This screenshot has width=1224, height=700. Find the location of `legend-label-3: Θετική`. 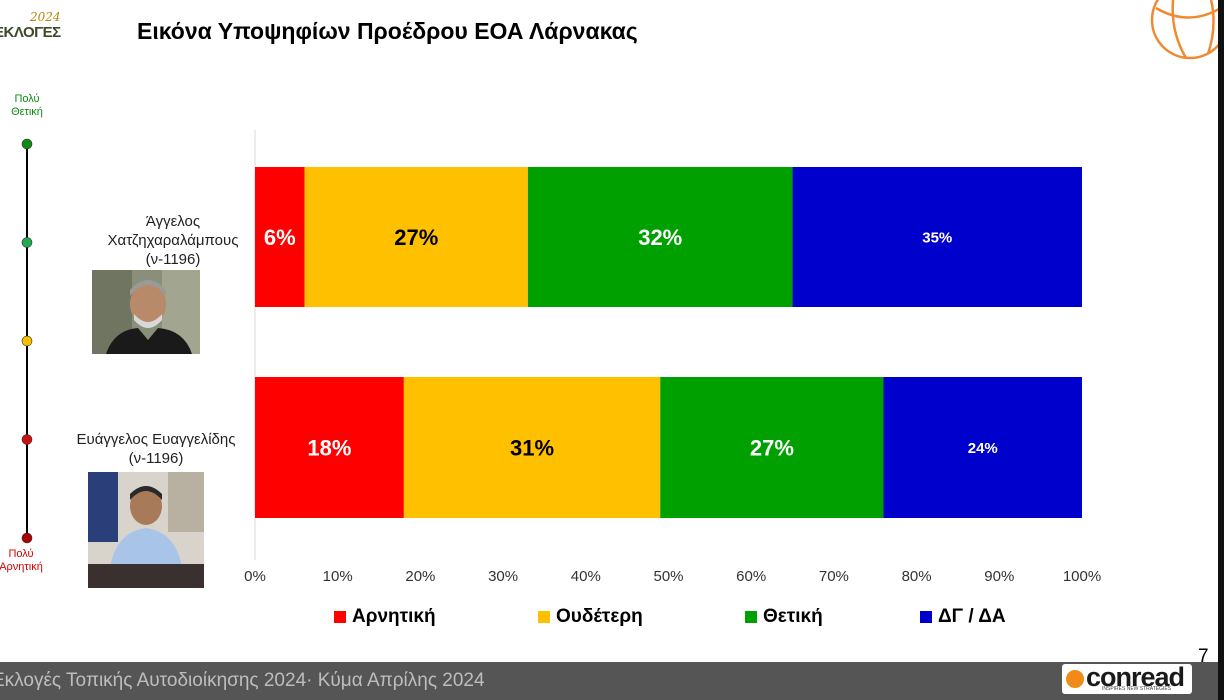

legend-label-3: Θετική is located at coordinates (793, 616).